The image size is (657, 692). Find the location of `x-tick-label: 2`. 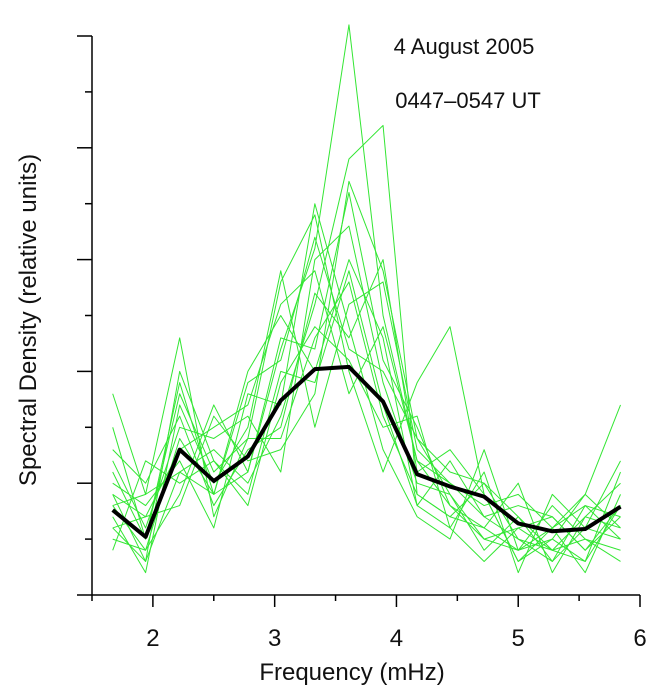

x-tick-label: 2 is located at coordinates (152, 638).